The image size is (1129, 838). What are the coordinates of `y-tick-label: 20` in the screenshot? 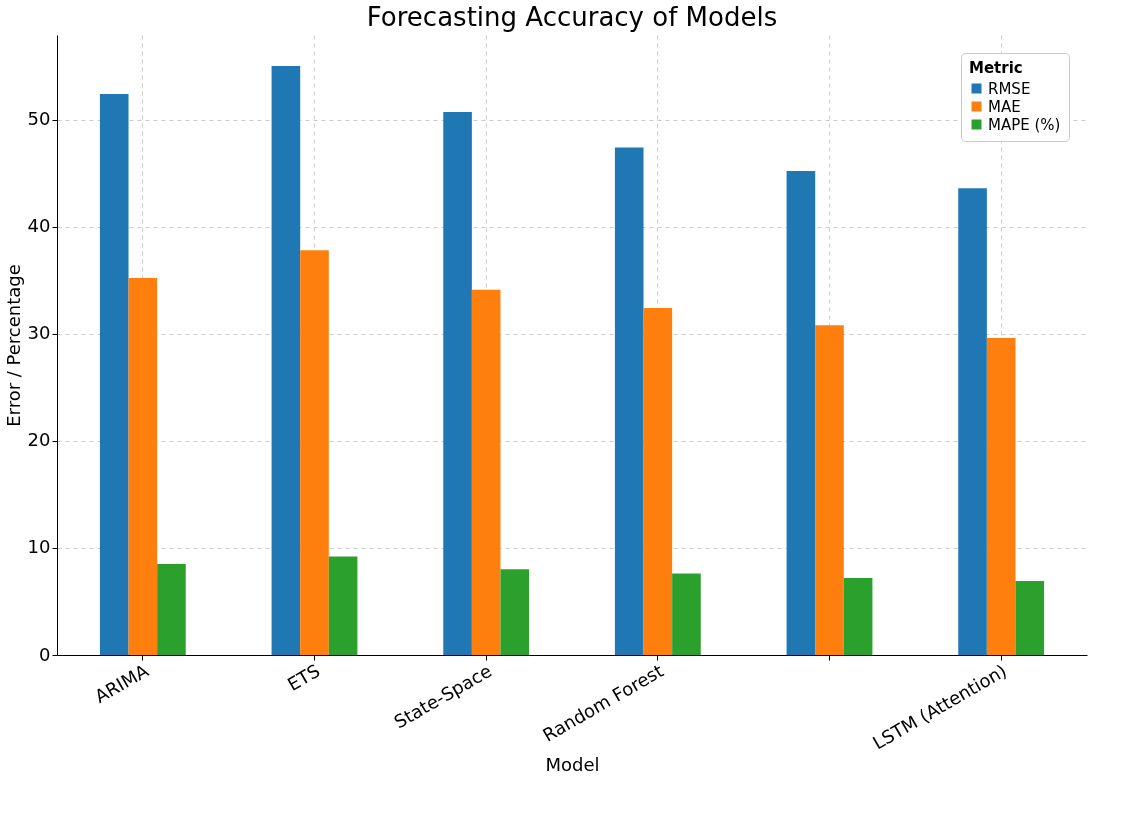 It's located at (39, 440).